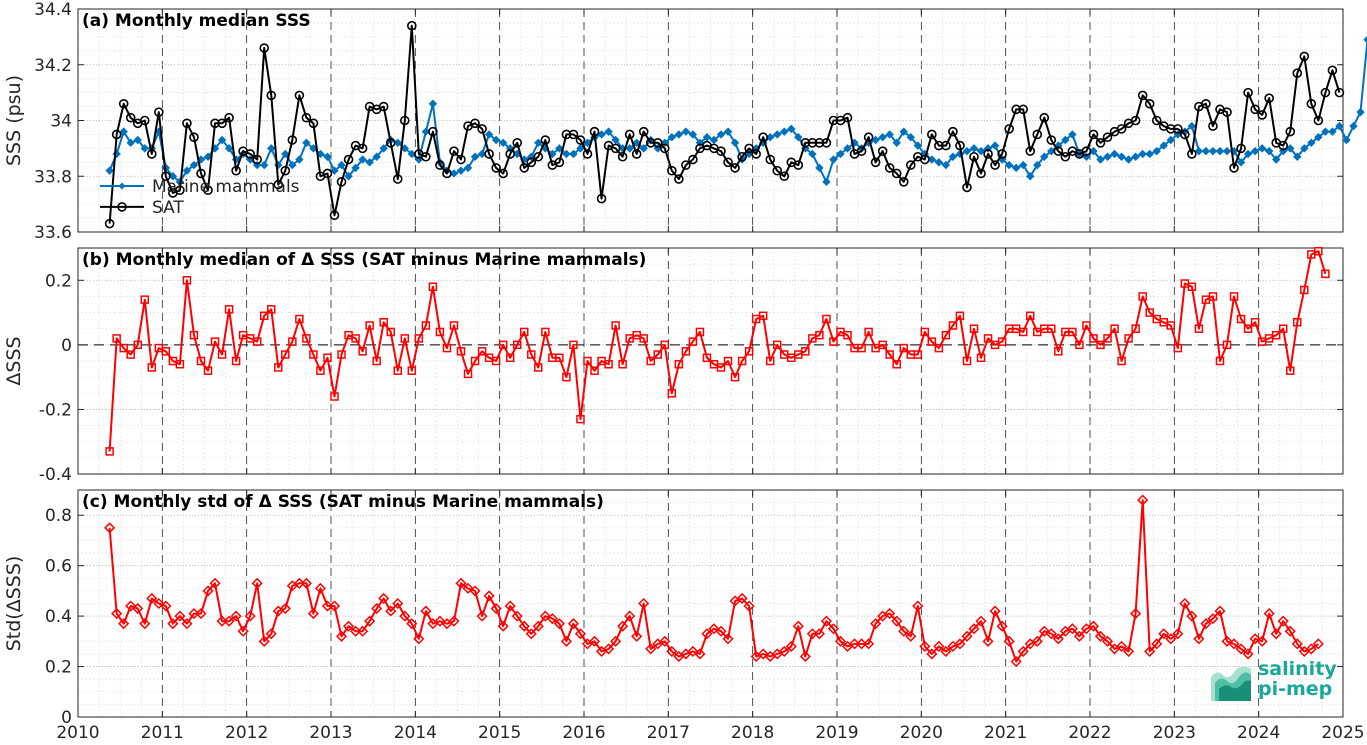 The image size is (1367, 745). Describe the element at coordinates (14, 120) in the screenshot. I see `y-axis-label: SSS (psu)` at that location.